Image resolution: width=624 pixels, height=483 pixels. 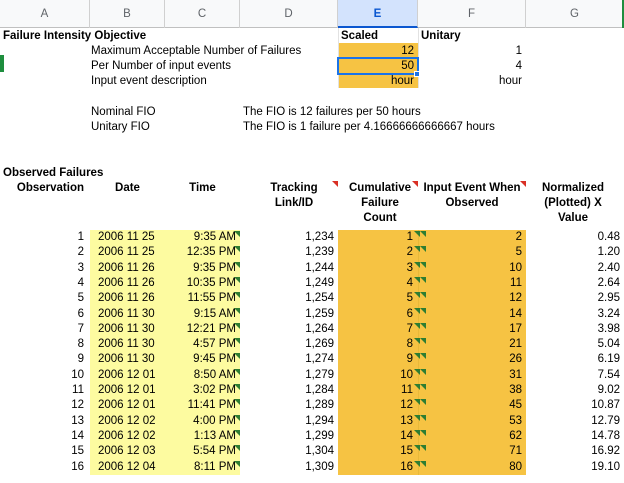 What do you see at coordinates (515, 374) in the screenshot?
I see `input-event-cell: 31` at bounding box center [515, 374].